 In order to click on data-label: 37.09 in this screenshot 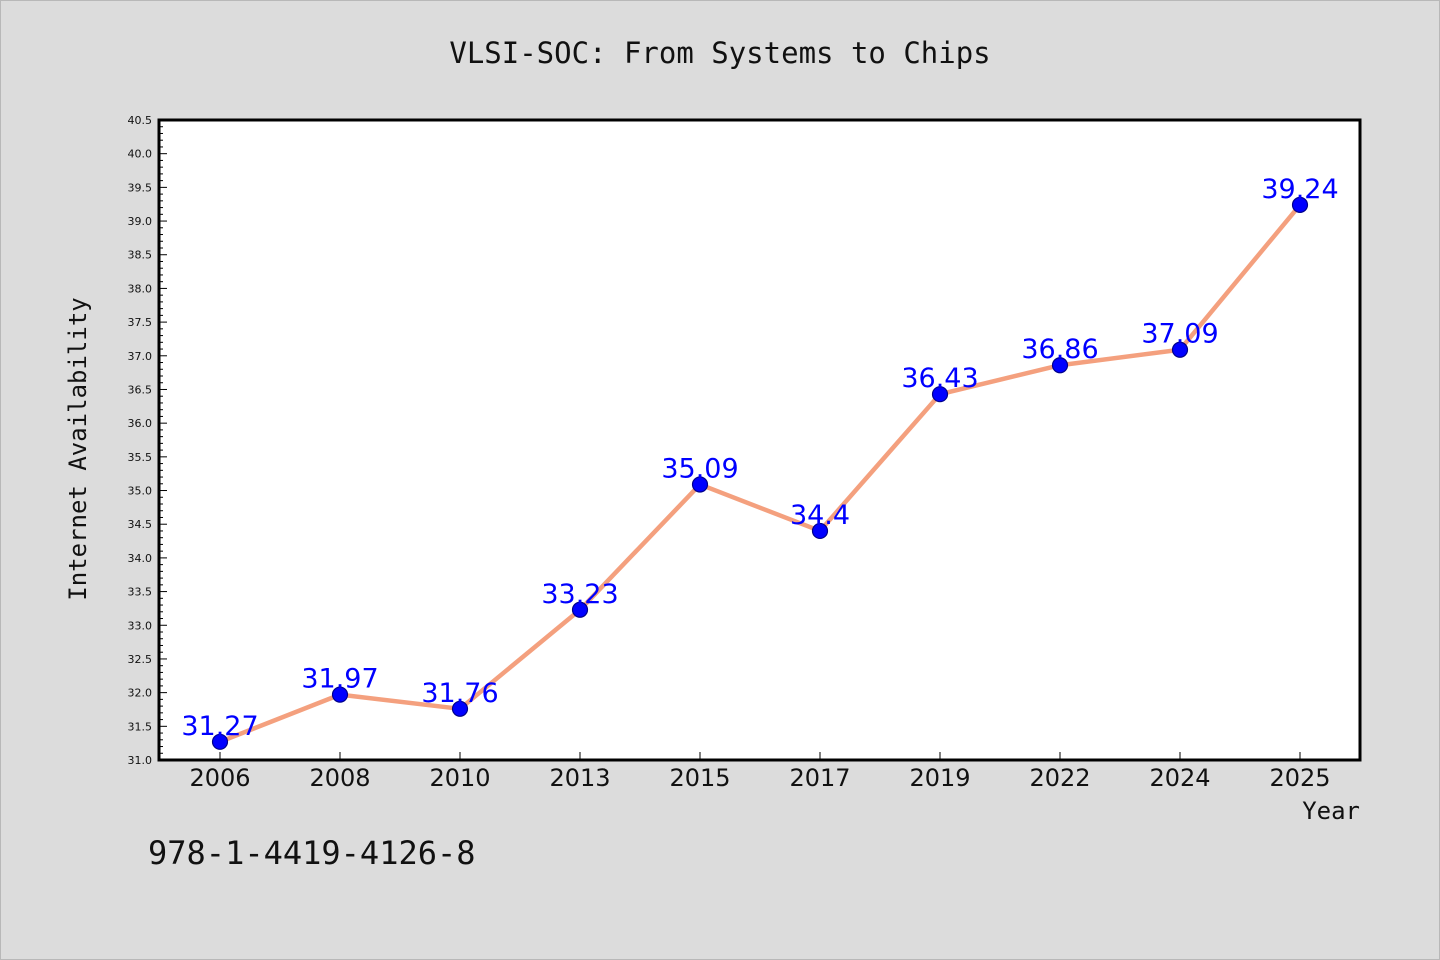, I will do `click(1179, 334)`.